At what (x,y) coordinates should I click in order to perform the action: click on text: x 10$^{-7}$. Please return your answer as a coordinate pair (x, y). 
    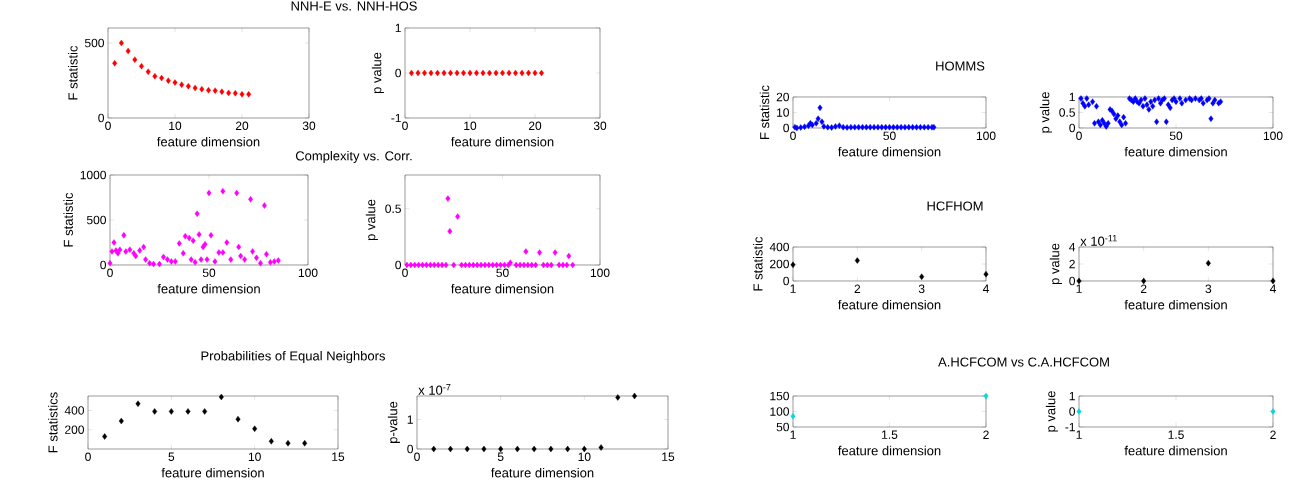
    Looking at the image, I should click on (434, 389).